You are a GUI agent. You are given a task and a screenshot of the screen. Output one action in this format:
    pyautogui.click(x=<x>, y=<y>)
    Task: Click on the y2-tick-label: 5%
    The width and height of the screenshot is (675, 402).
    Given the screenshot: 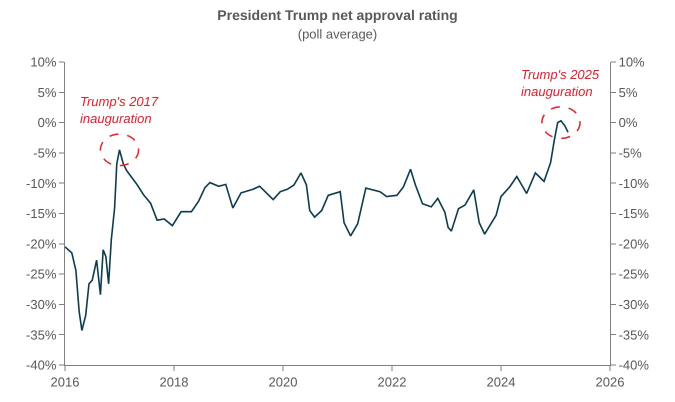 What is the action you would take?
    pyautogui.click(x=628, y=92)
    